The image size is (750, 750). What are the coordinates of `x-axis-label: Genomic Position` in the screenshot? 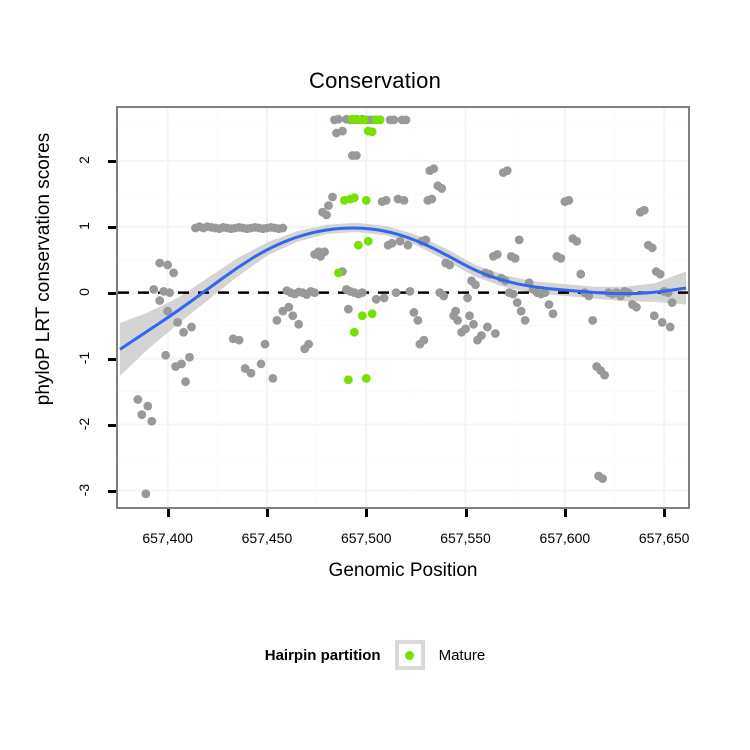 It's located at (403, 570).